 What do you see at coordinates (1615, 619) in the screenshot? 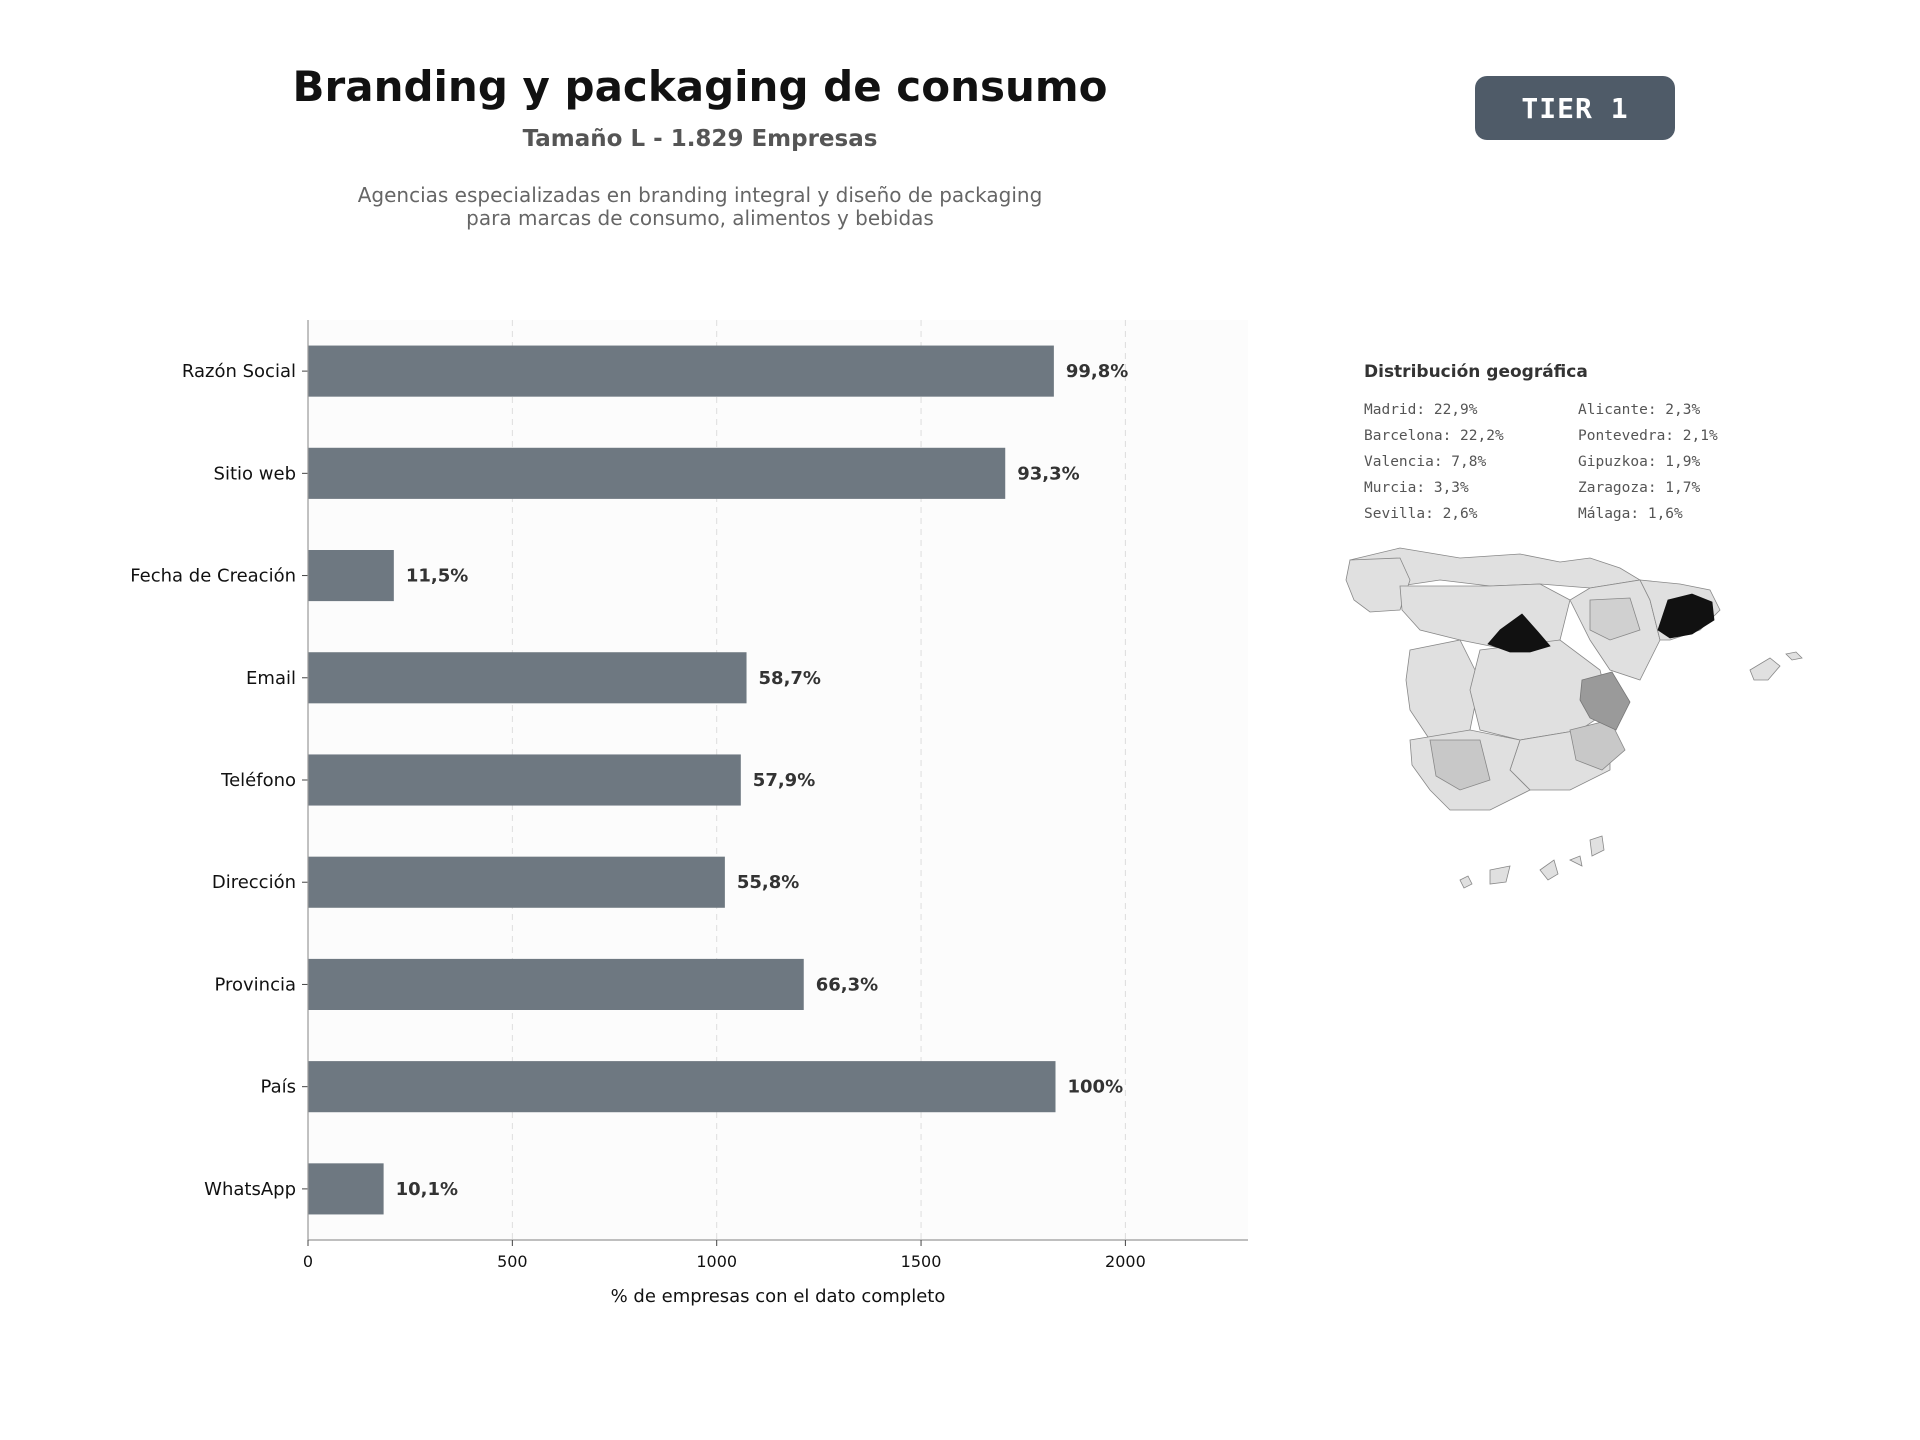
I see `region-zaragoza` at bounding box center [1615, 619].